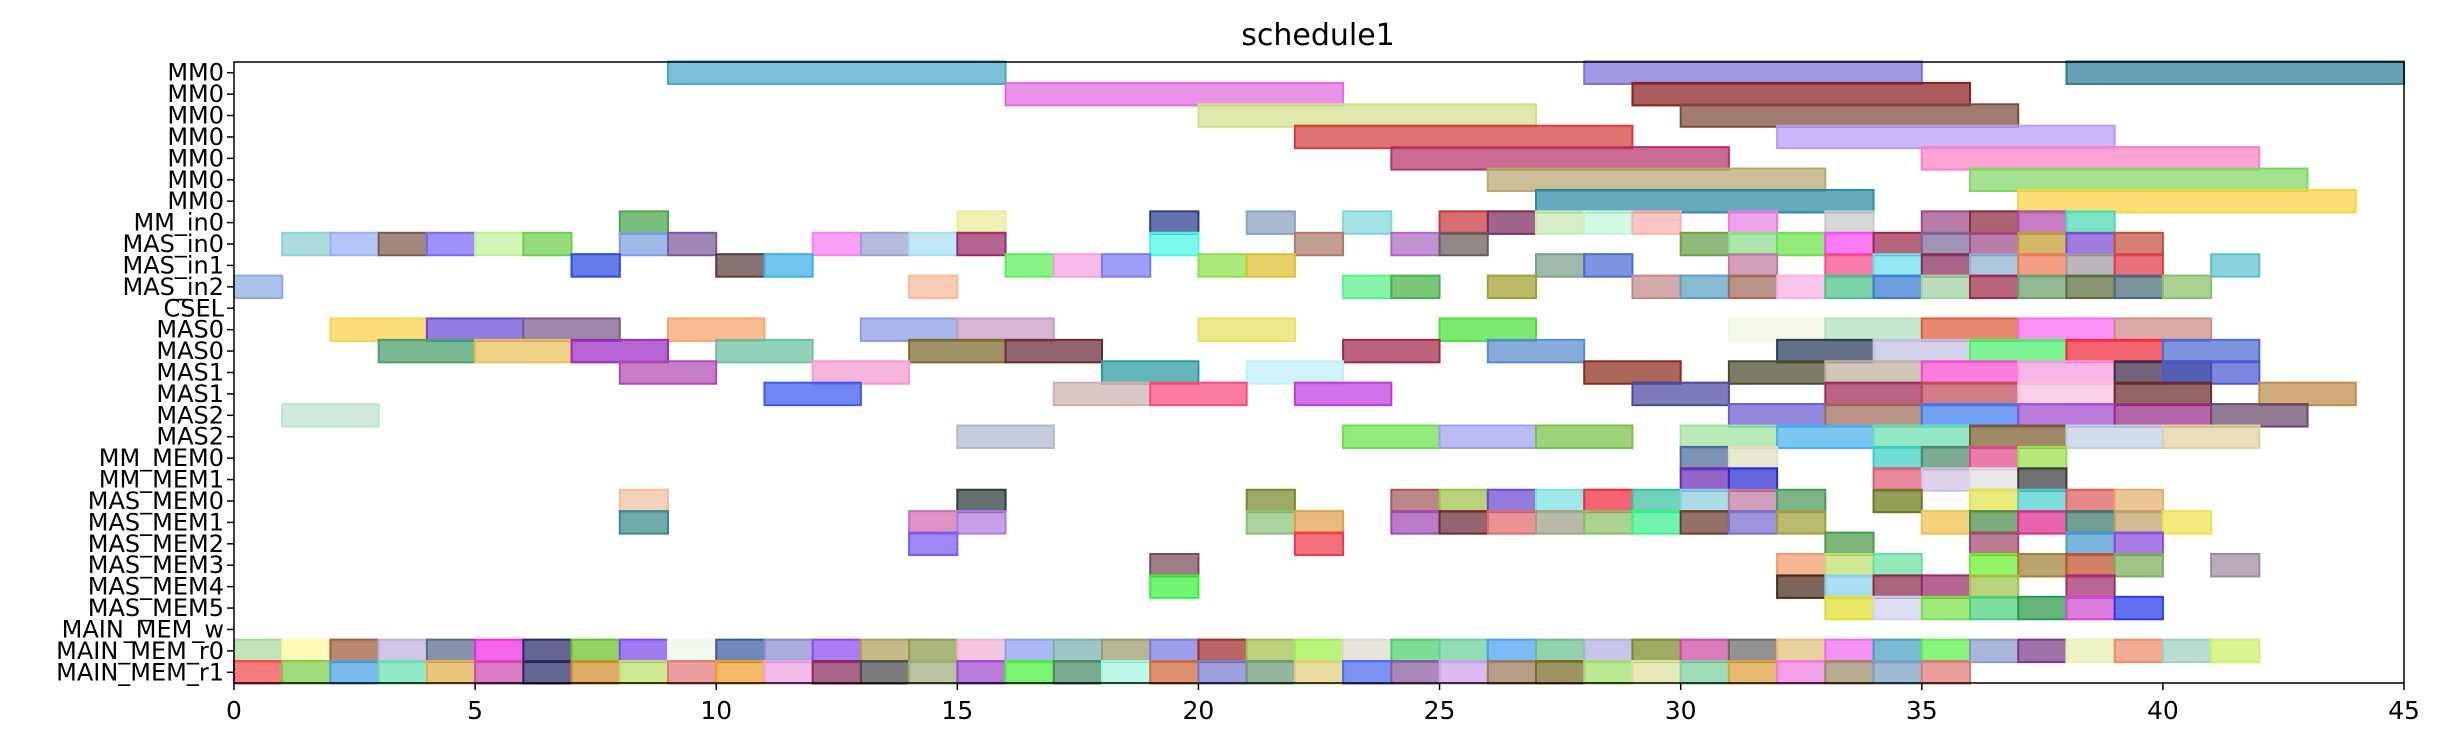 The height and width of the screenshot is (751, 2441). What do you see at coordinates (173, 287) in the screenshot?
I see `row-label: MAS_in2` at bounding box center [173, 287].